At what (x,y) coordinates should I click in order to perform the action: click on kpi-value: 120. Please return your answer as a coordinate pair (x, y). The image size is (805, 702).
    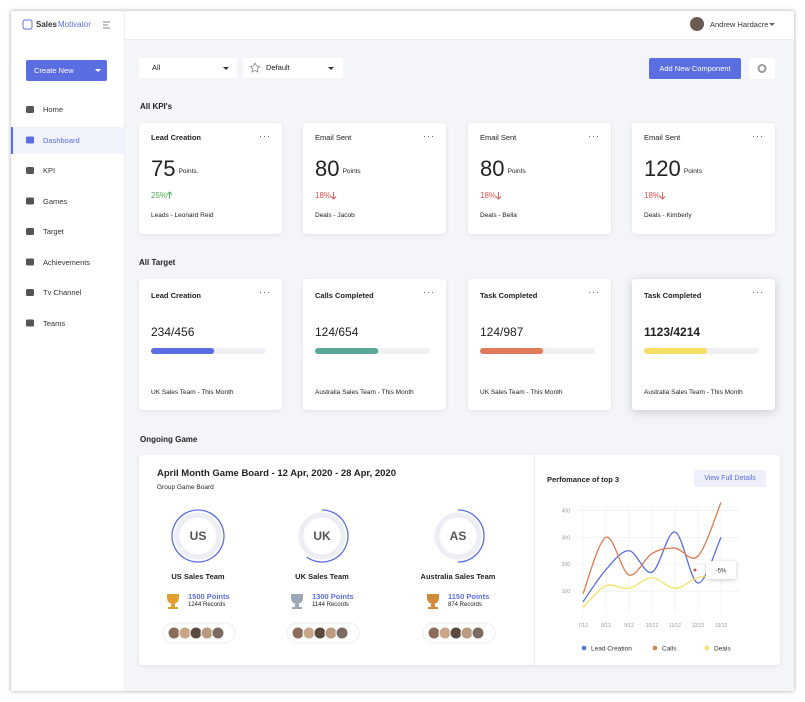
    Looking at the image, I should click on (662, 168).